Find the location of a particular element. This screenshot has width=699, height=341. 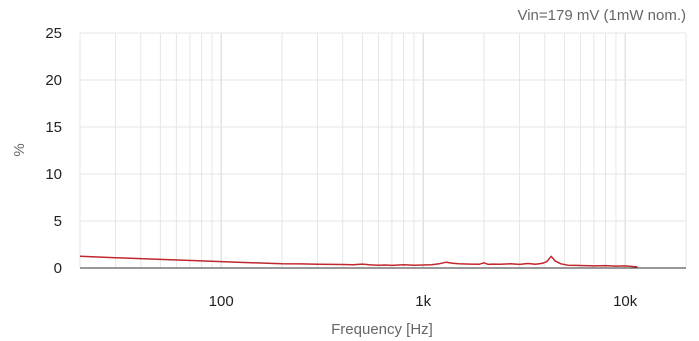

y-tick-label: 0 is located at coordinates (58, 268).